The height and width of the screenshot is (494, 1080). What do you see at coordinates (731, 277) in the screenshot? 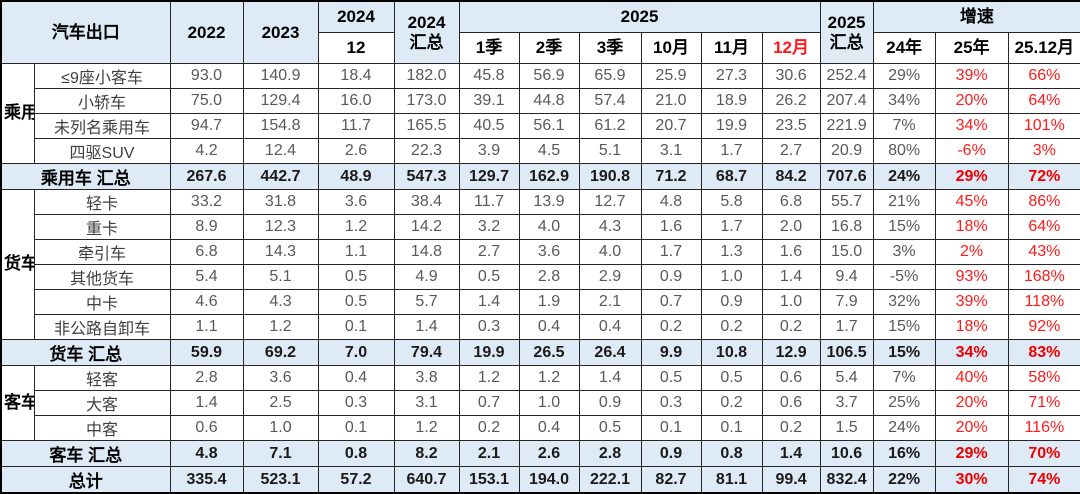
I see `table-cell: 1.0` at bounding box center [731, 277].